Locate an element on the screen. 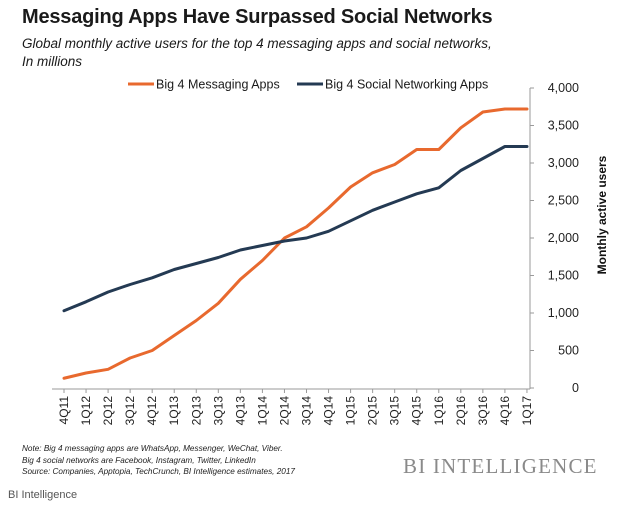 The height and width of the screenshot is (513, 617). bi-intelligence-logo: BI INTELLIGENCE is located at coordinates (500, 466).